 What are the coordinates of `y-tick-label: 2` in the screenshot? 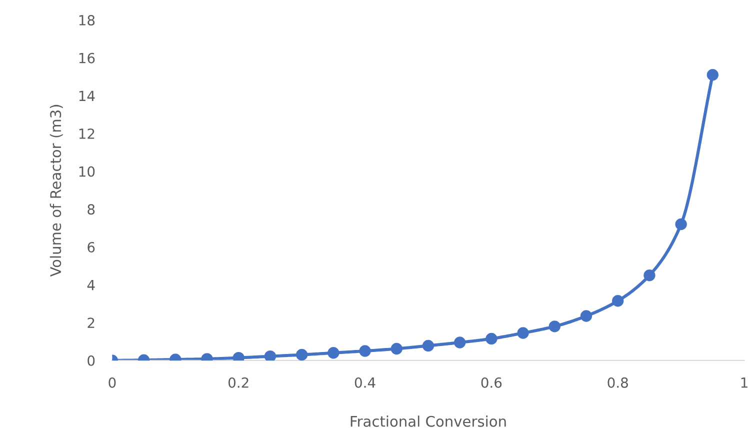 It's located at (91, 323).